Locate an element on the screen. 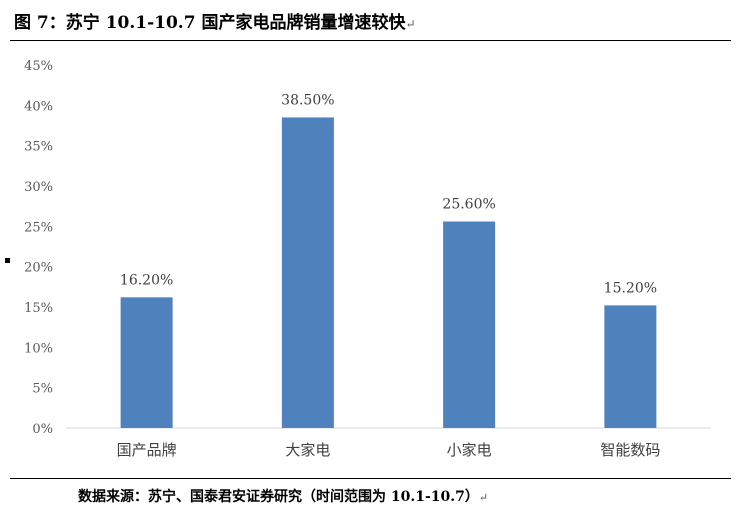  x-tick-label: 智能数码 is located at coordinates (630, 450).